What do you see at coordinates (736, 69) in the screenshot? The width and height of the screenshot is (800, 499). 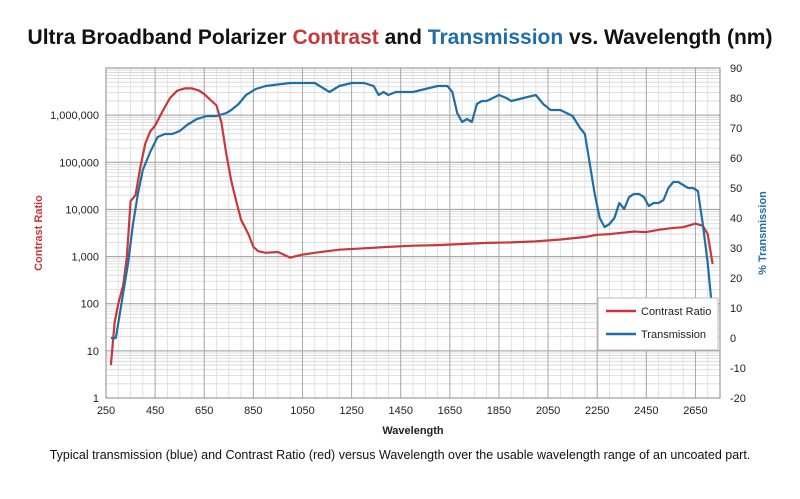 I see `right-y-tick-label: 90` at bounding box center [736, 69].